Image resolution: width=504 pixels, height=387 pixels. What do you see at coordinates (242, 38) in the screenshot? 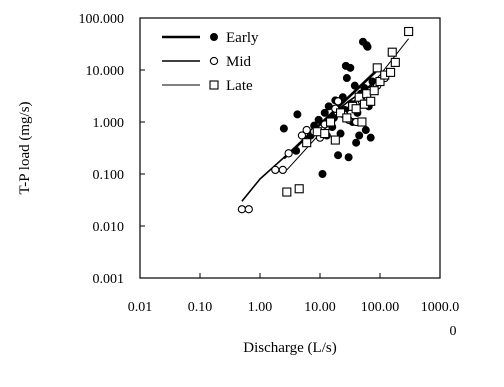
I see `legend-label-early: Early` at bounding box center [242, 38].